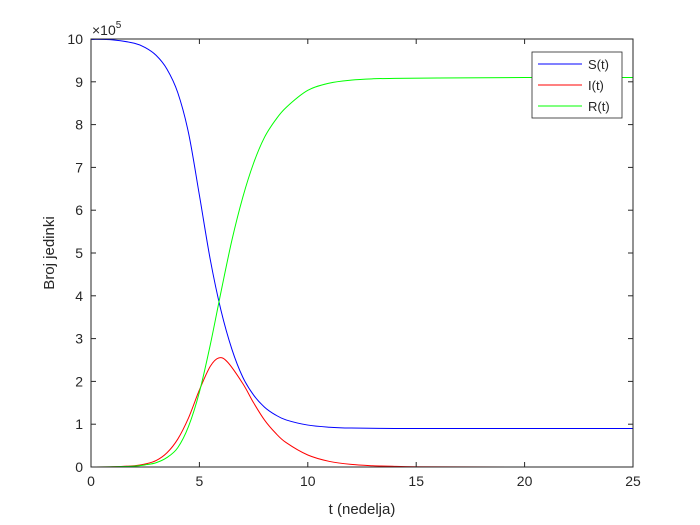  I want to click on y-axis-label: Broj jedinki, so click(49, 252).